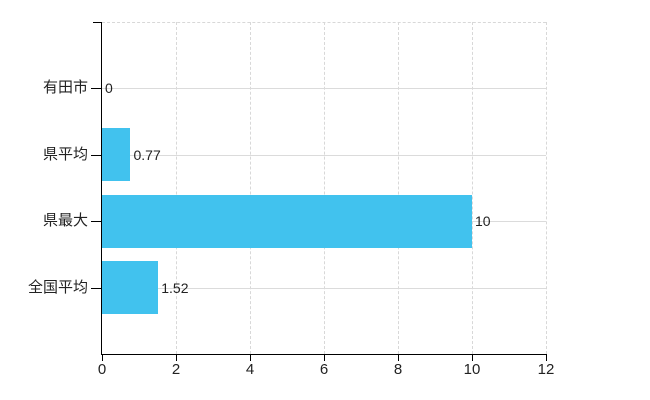 The height and width of the screenshot is (400, 650). Describe the element at coordinates (250, 369) in the screenshot. I see `x-tick-label: 4` at that location.